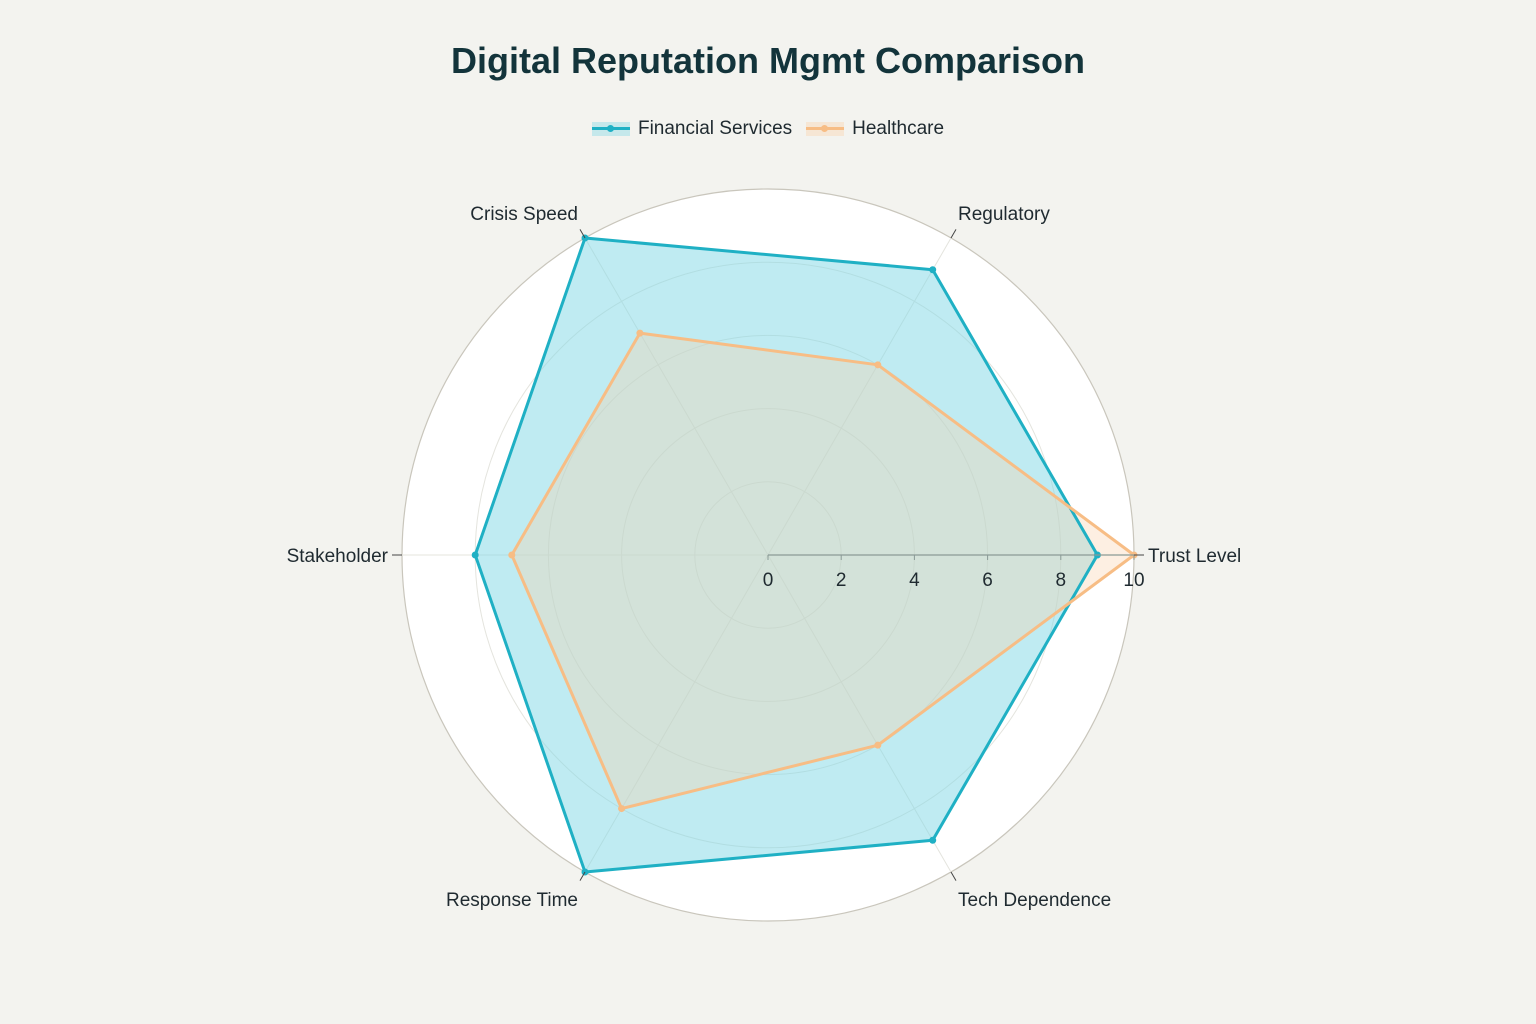 This screenshot has width=1536, height=1024. I want to click on chart-title: Digital Reputation Mgmt Comparison, so click(768, 60).